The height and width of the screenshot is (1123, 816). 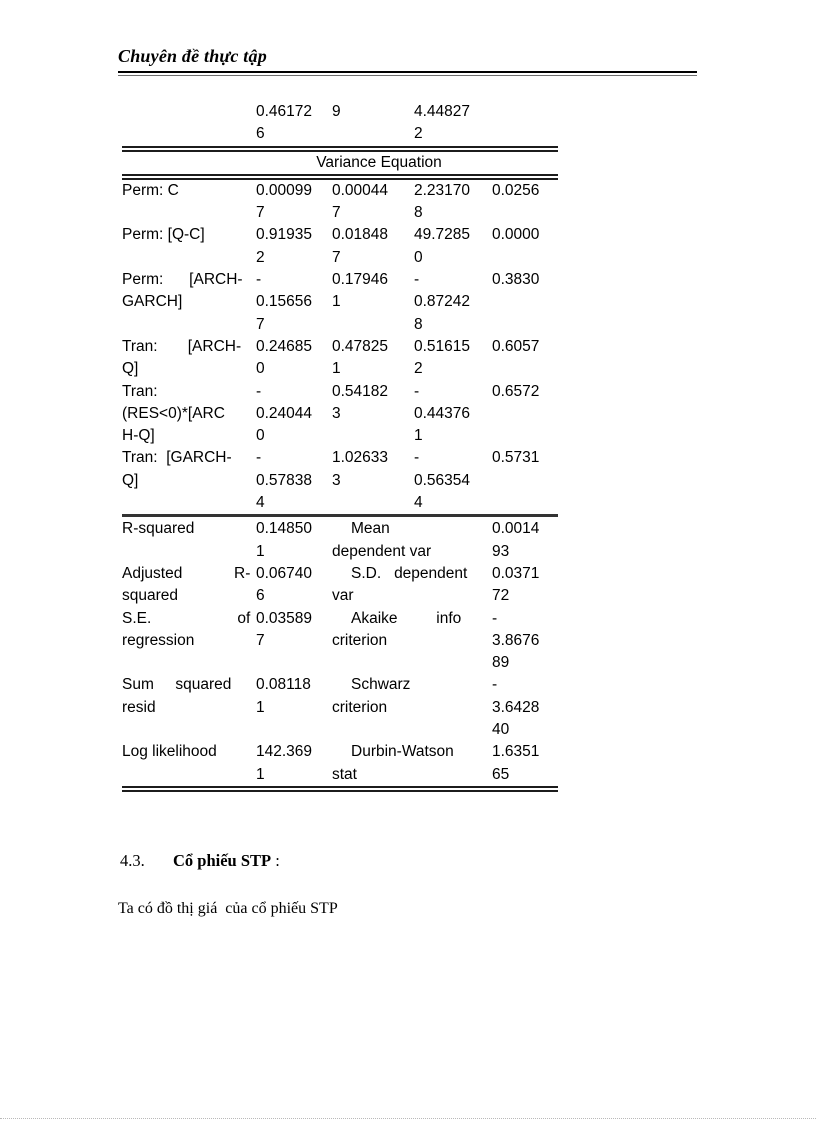 I want to click on stat-value-cell: - 3.8676 89, so click(x=516, y=640).